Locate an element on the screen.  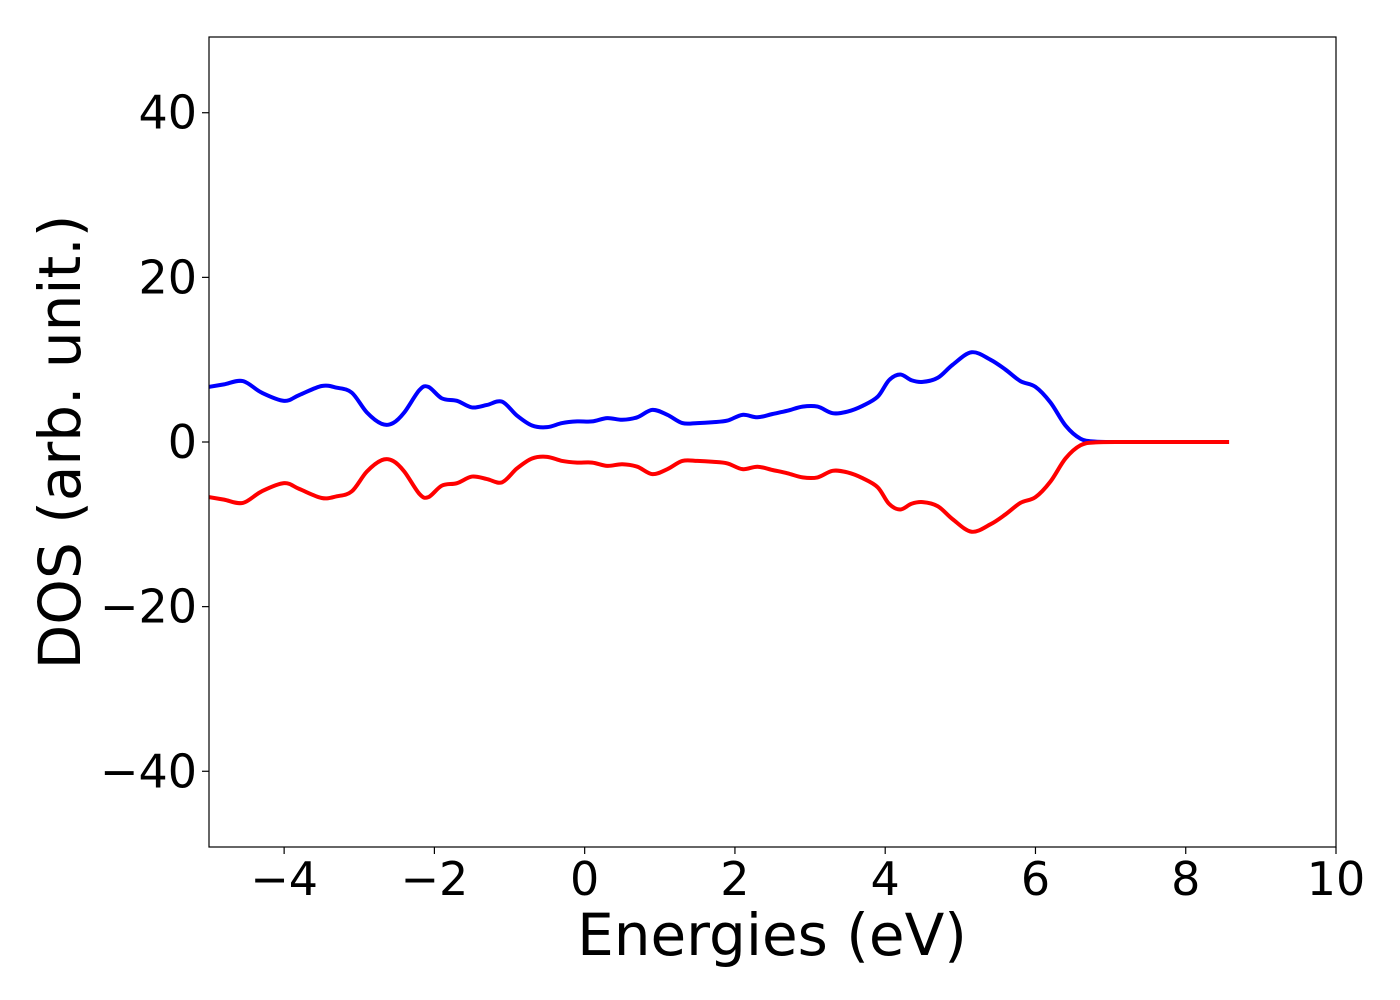
x-tick-label: 8 is located at coordinates (1185, 879).